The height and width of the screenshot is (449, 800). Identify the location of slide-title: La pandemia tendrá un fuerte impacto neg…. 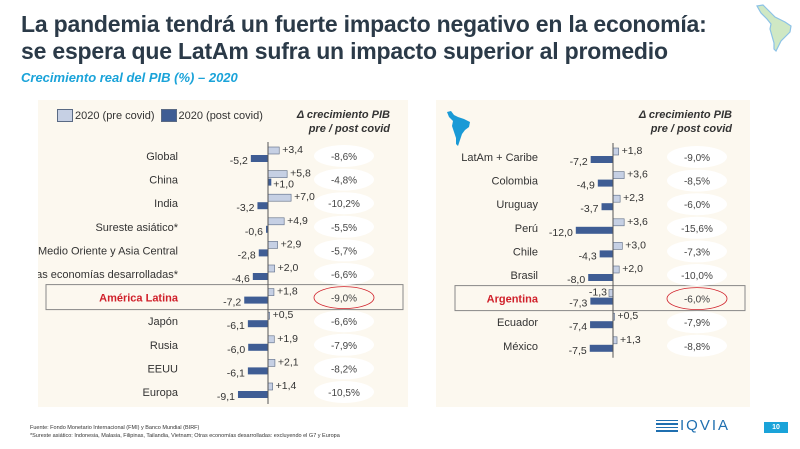
(364, 38).